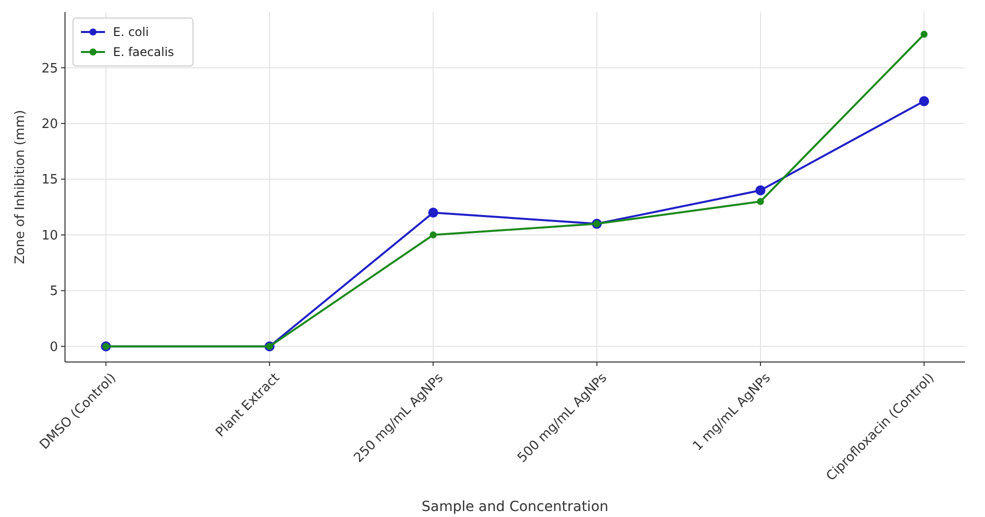  Describe the element at coordinates (131, 32) in the screenshot. I see `legend-label: E. coli` at that location.